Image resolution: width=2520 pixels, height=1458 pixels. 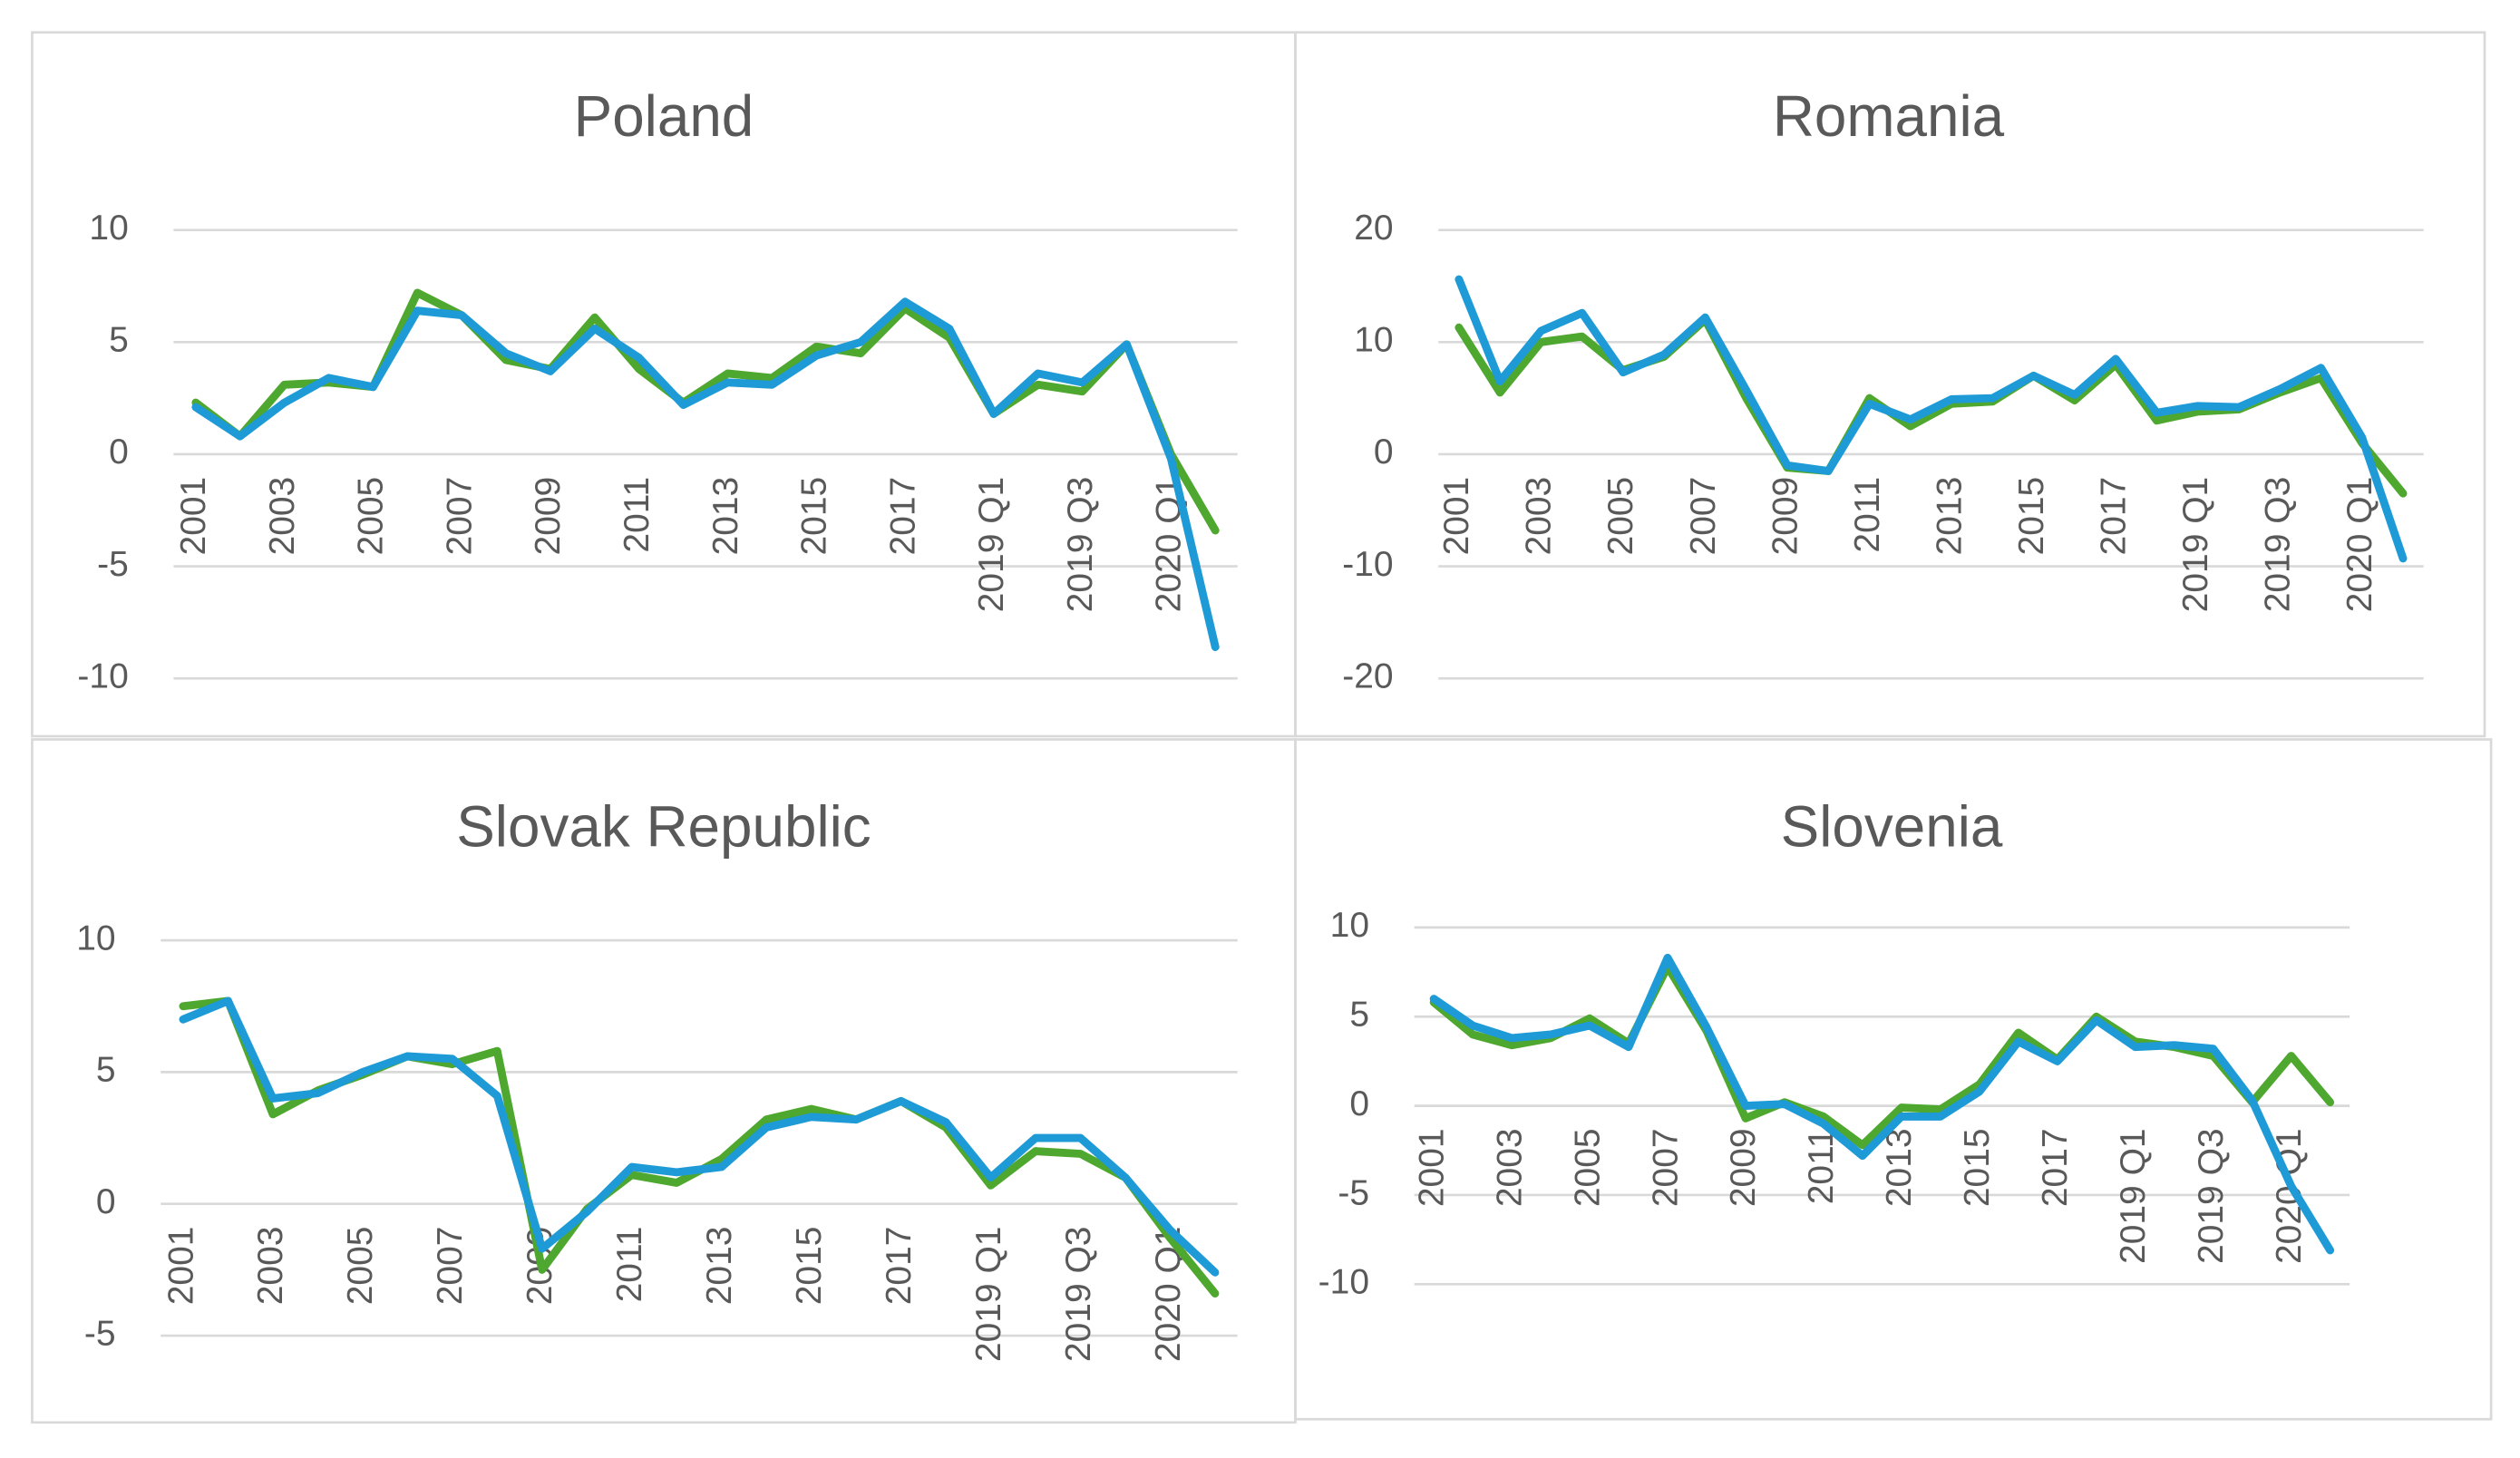 I want to click on x-tick-label: 2020 Q1, so click(x=2360, y=545).